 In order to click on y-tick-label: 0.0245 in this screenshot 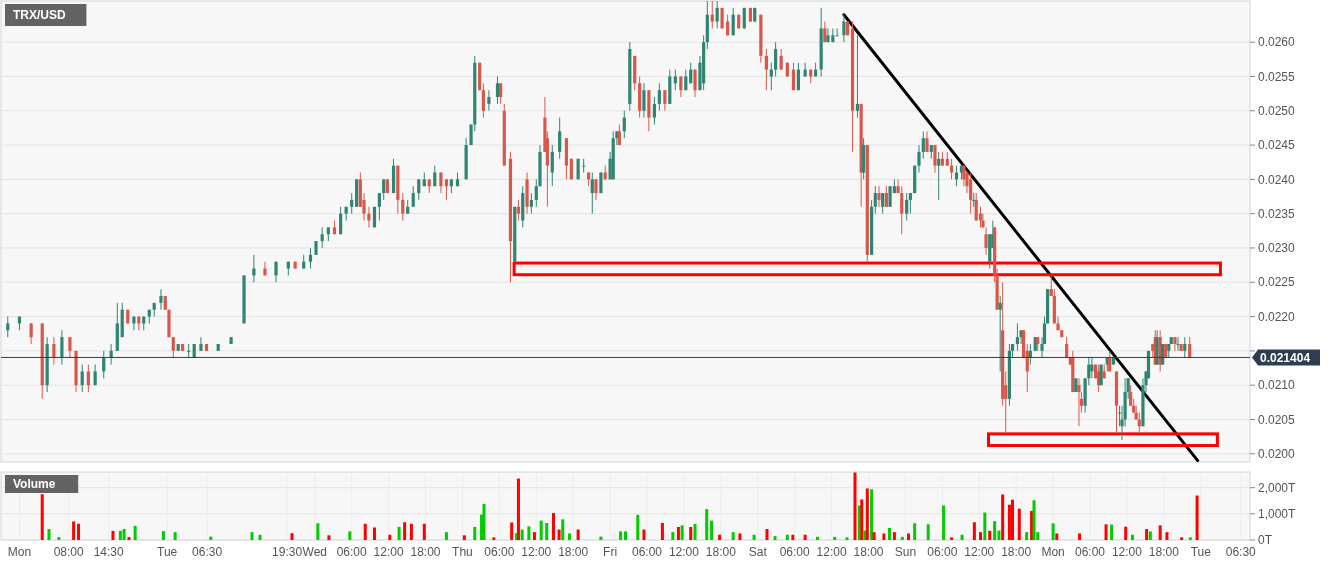, I will do `click(1277, 145)`.